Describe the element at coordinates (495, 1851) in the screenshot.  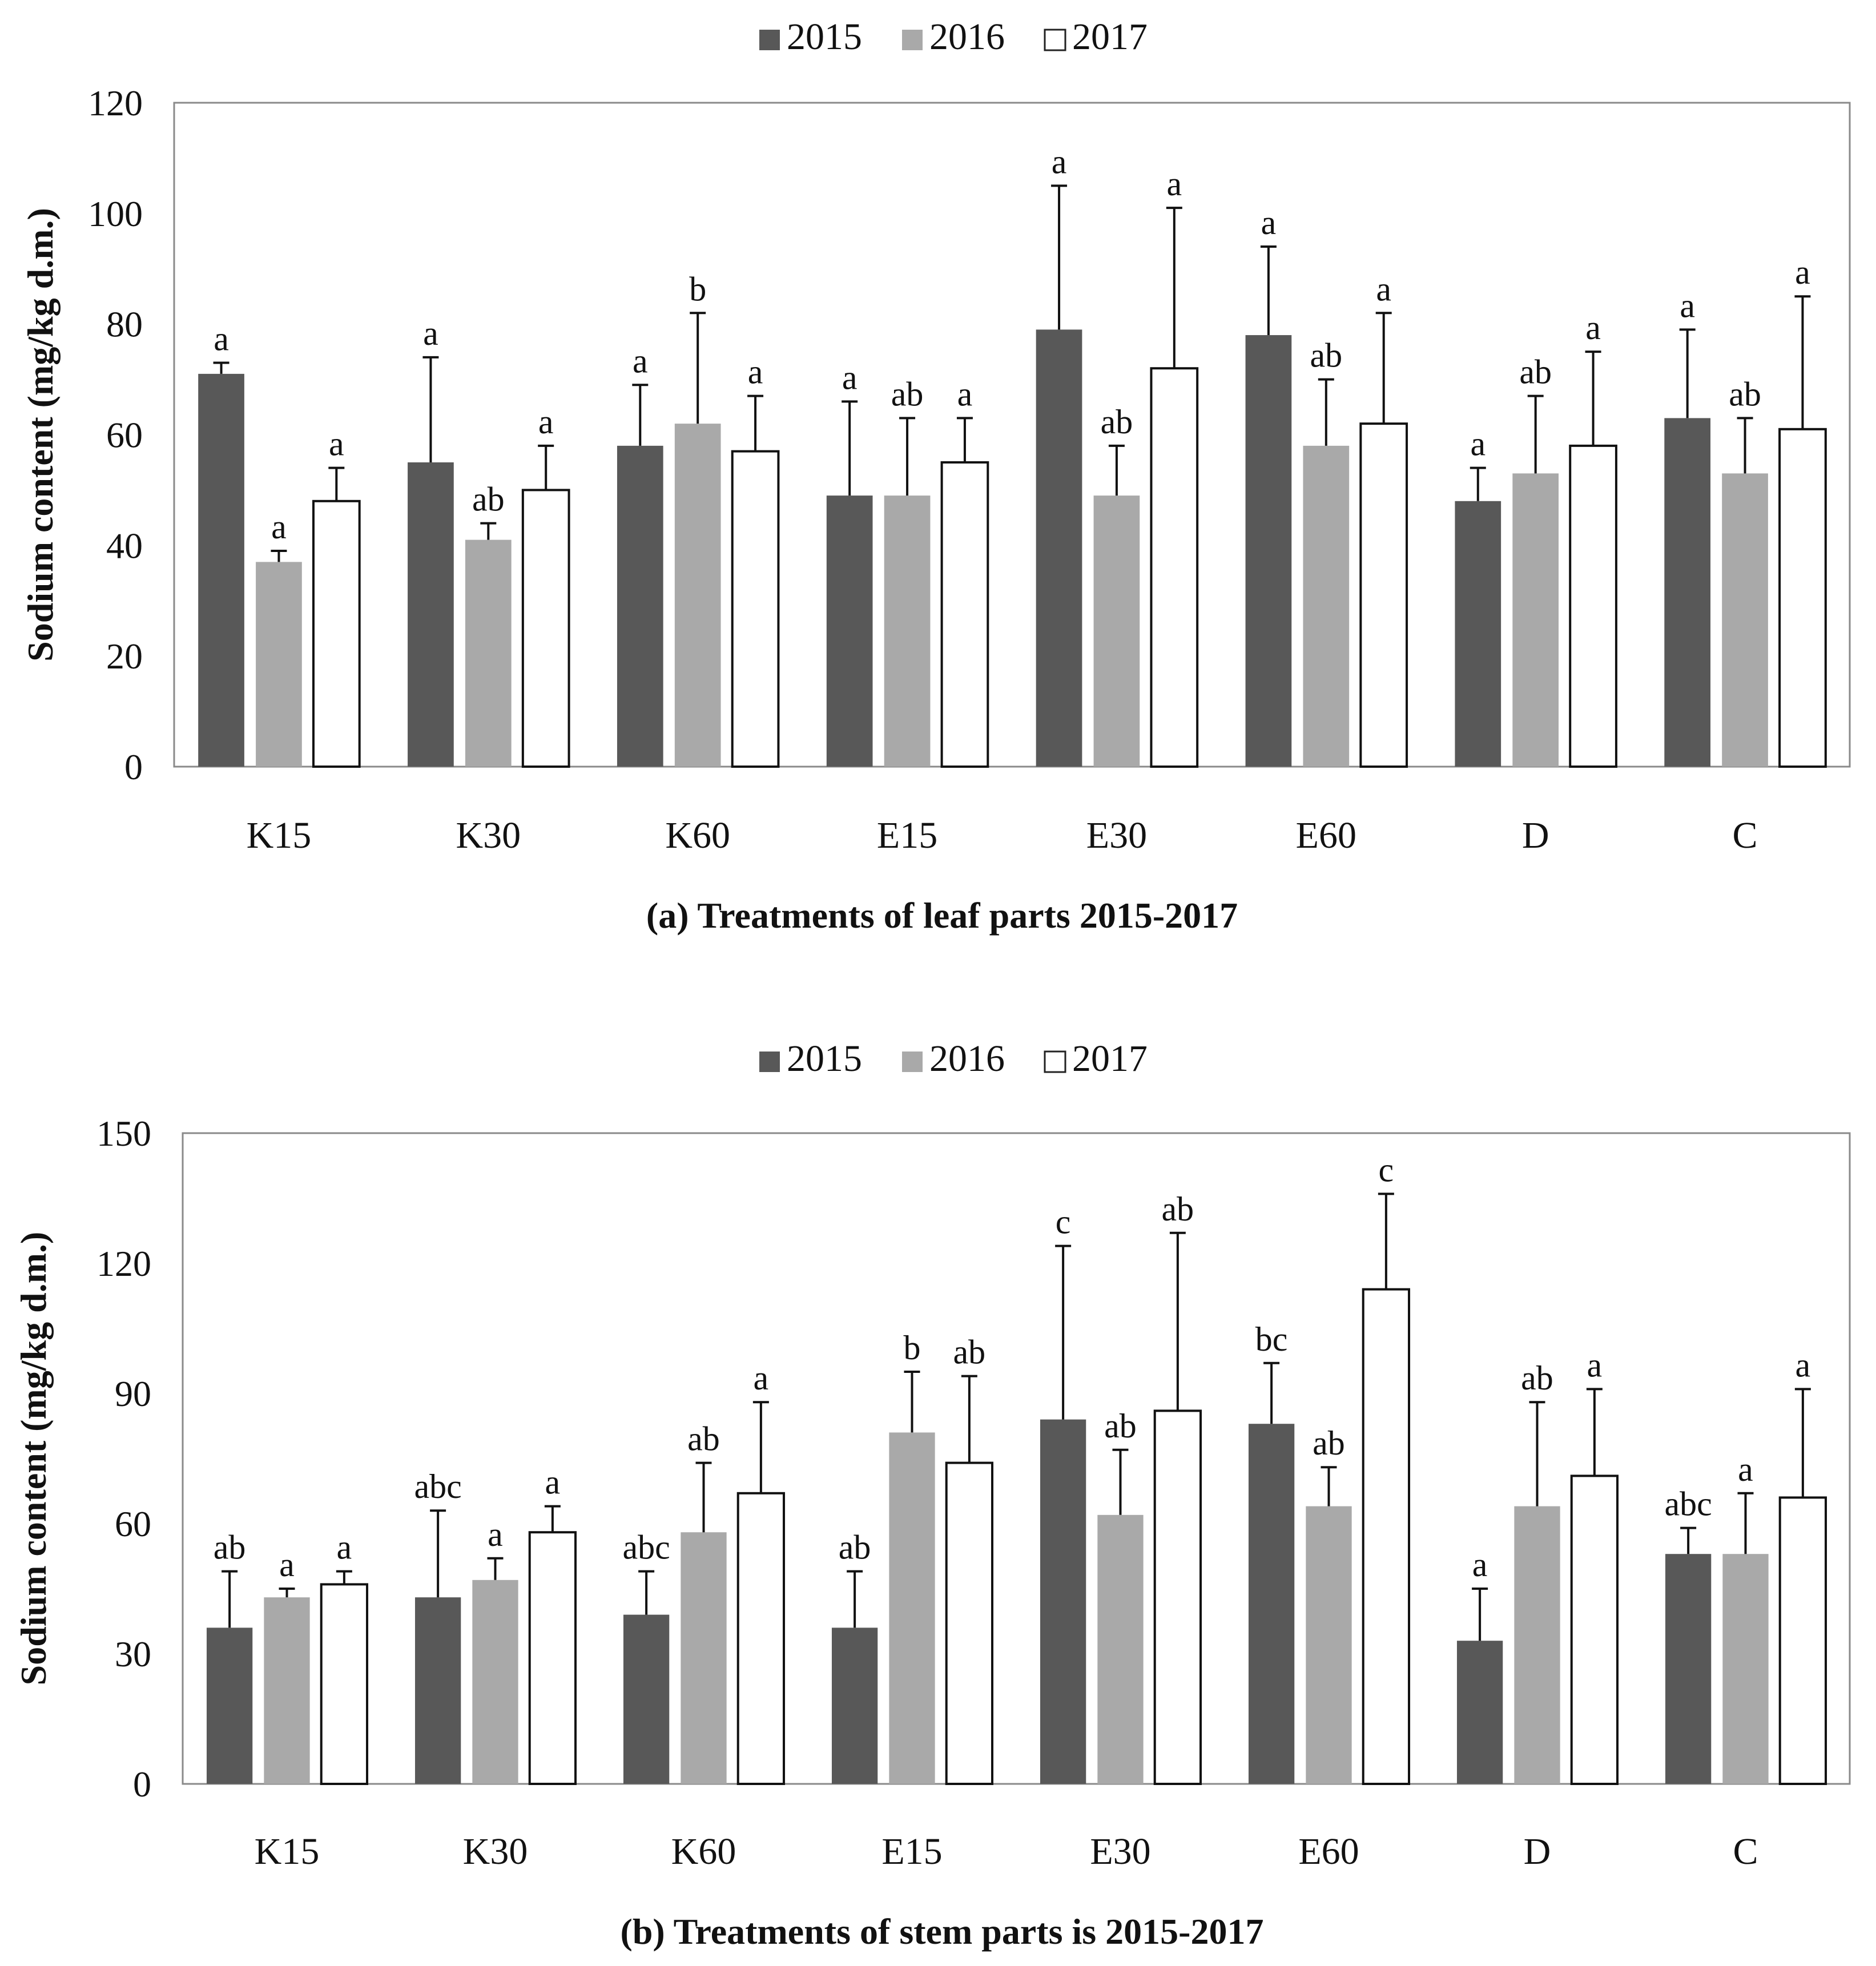
I see `x-category-label-K30: K30` at that location.